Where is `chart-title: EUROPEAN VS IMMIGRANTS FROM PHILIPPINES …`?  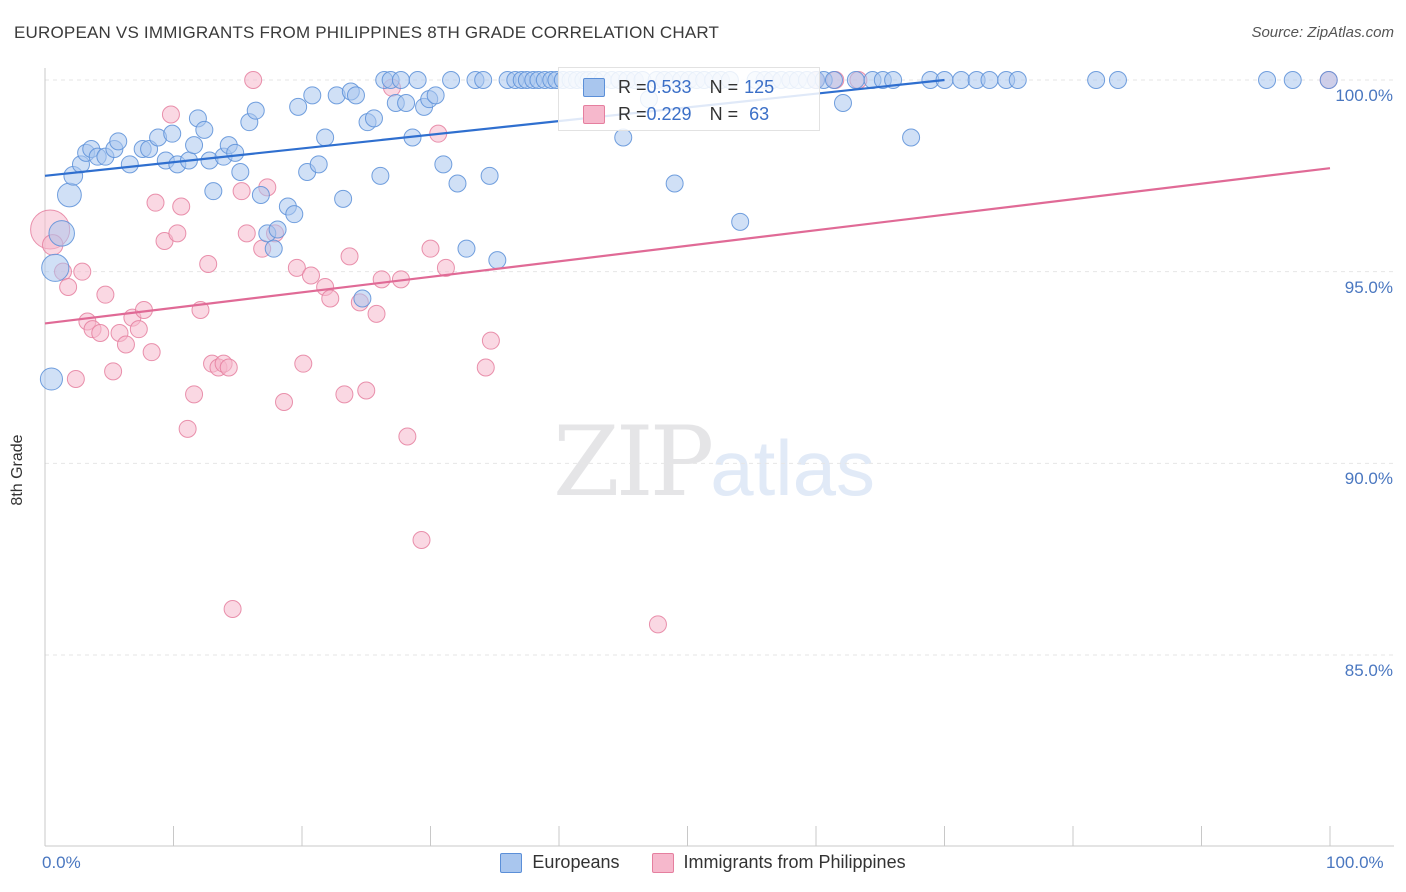
chart-title: EUROPEAN VS IMMIGRANTS FROM PHILIPPINES … is located at coordinates (367, 32).